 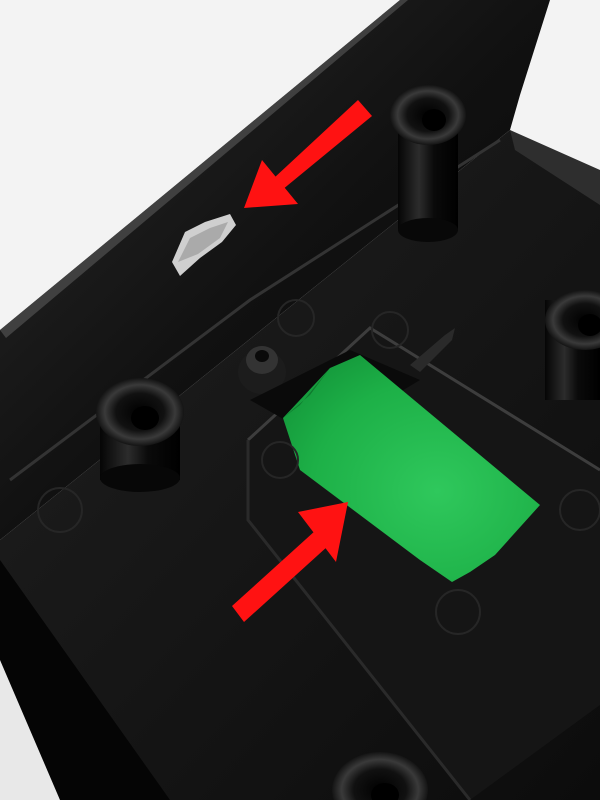 I want to click on scraped-wall-mark-shading, so click(x=203, y=242).